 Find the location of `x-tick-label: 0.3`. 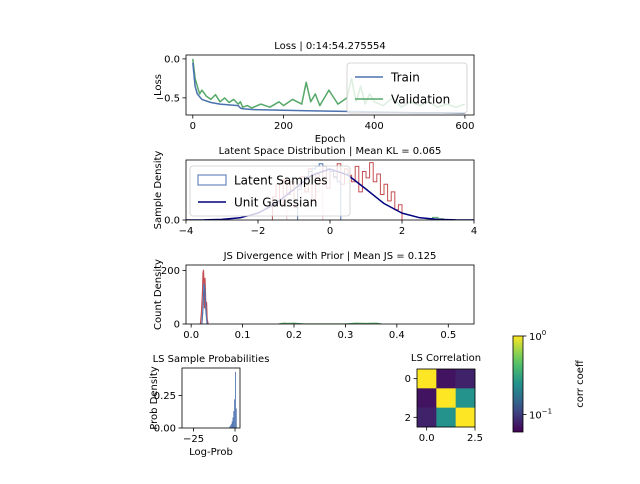

x-tick-label: 0.3 is located at coordinates (345, 335).